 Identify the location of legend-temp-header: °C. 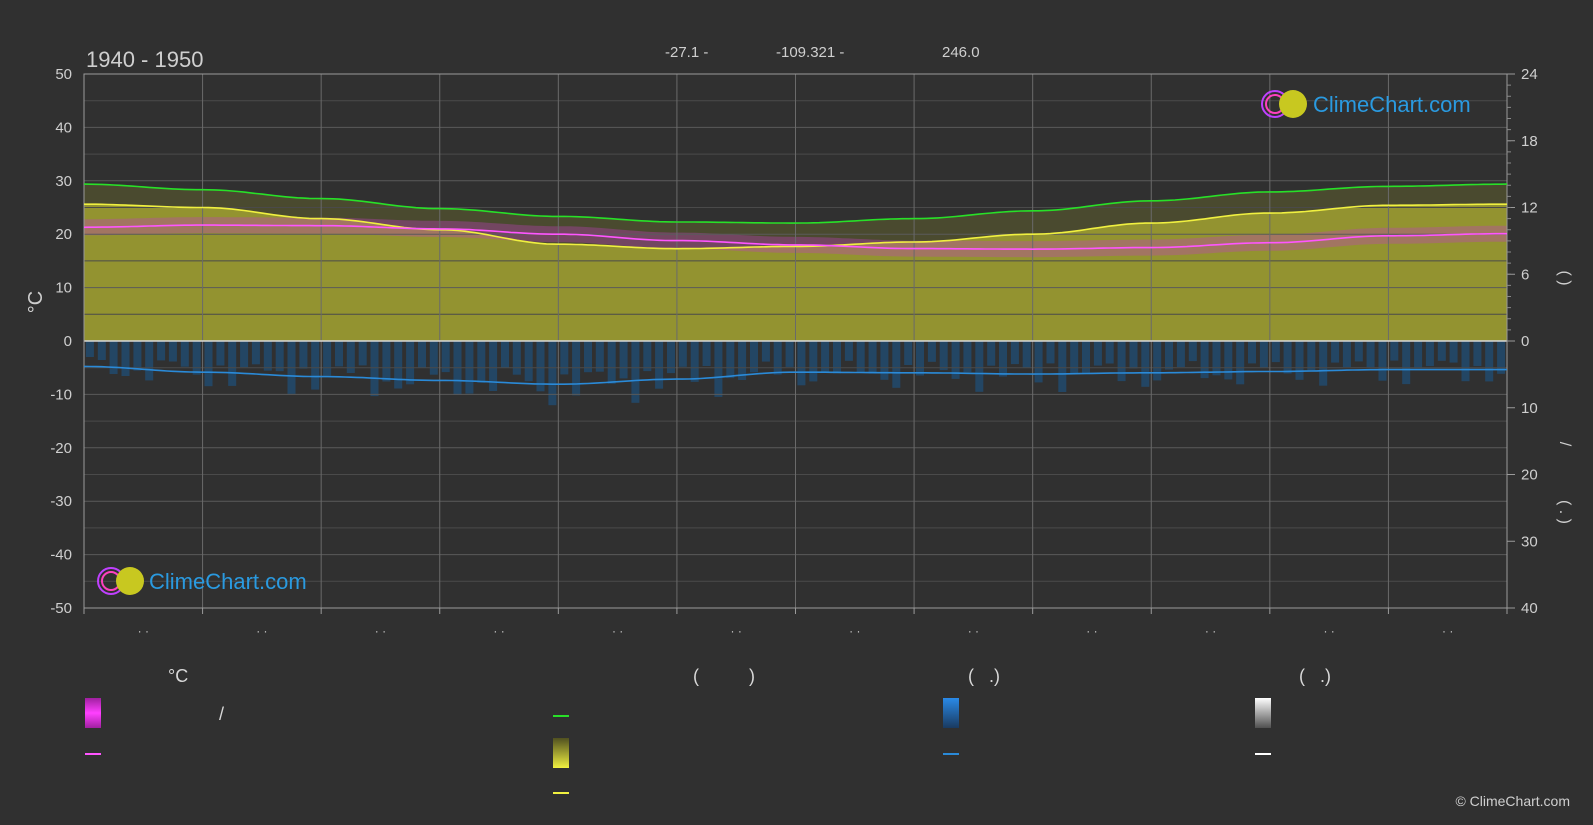
(178, 676).